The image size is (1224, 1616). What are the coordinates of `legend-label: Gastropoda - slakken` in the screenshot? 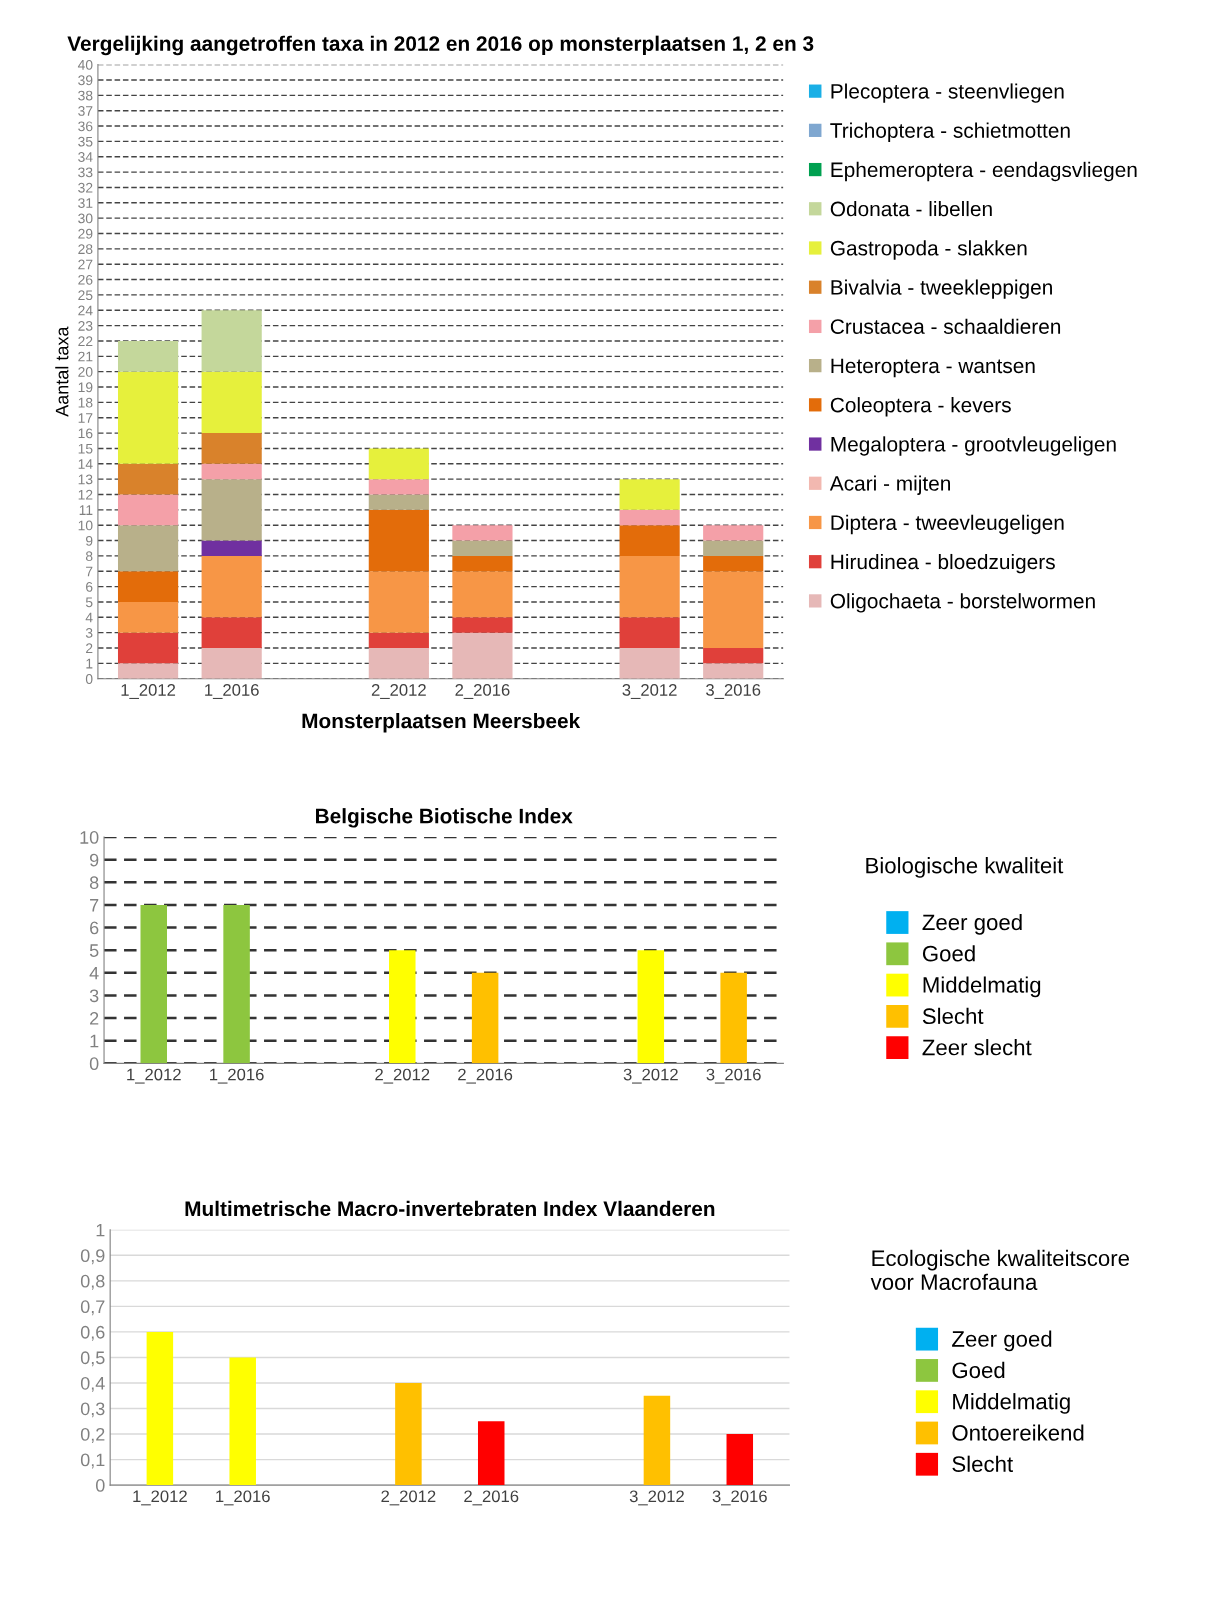 It's located at (928, 250).